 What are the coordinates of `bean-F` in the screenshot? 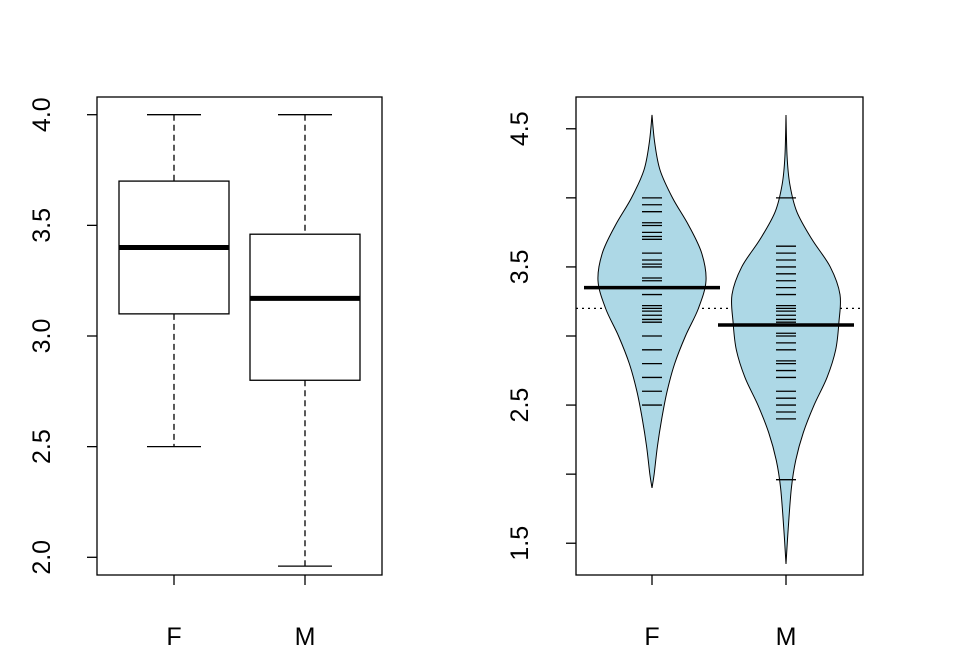 It's located at (652, 301).